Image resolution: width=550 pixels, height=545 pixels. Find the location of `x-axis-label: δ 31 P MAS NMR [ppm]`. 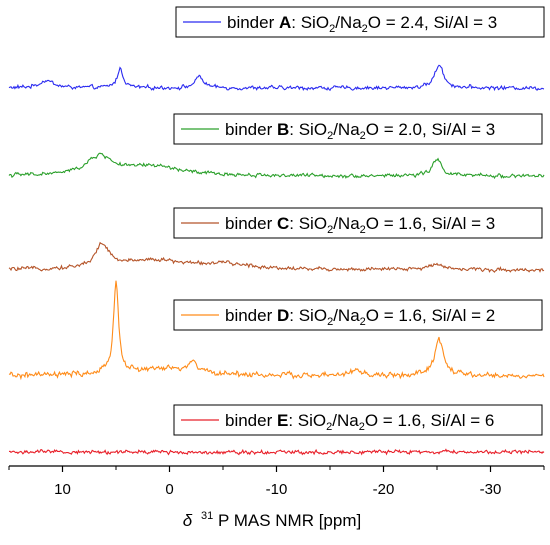

x-axis-label: δ 31 P MAS NMR [ppm] is located at coordinates (272, 517).